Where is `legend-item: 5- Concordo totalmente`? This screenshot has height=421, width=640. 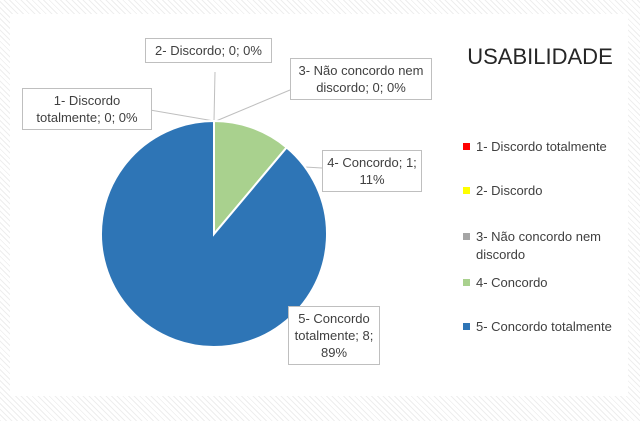
legend-item: 5- Concordo totalmente is located at coordinates (550, 327).